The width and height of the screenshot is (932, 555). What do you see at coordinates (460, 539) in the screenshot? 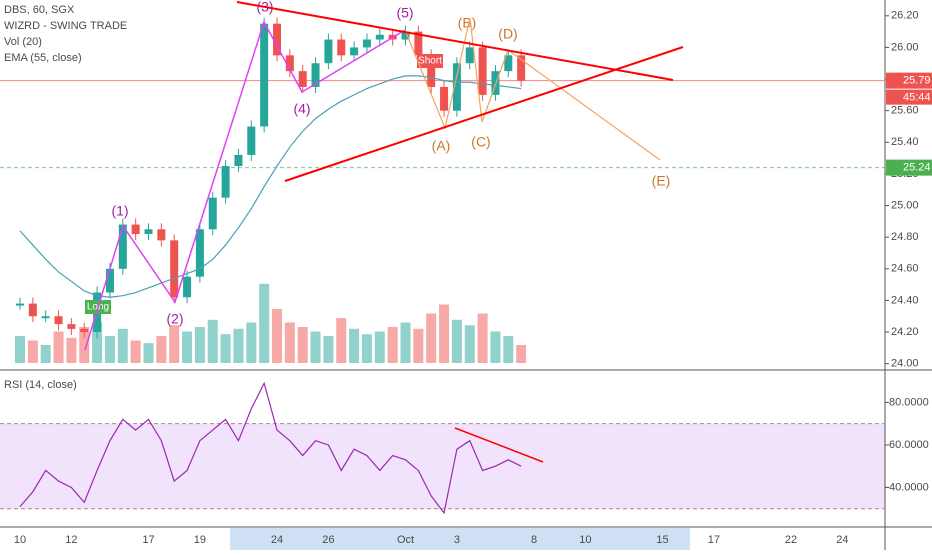
I see `range-highlight` at bounding box center [460, 539].